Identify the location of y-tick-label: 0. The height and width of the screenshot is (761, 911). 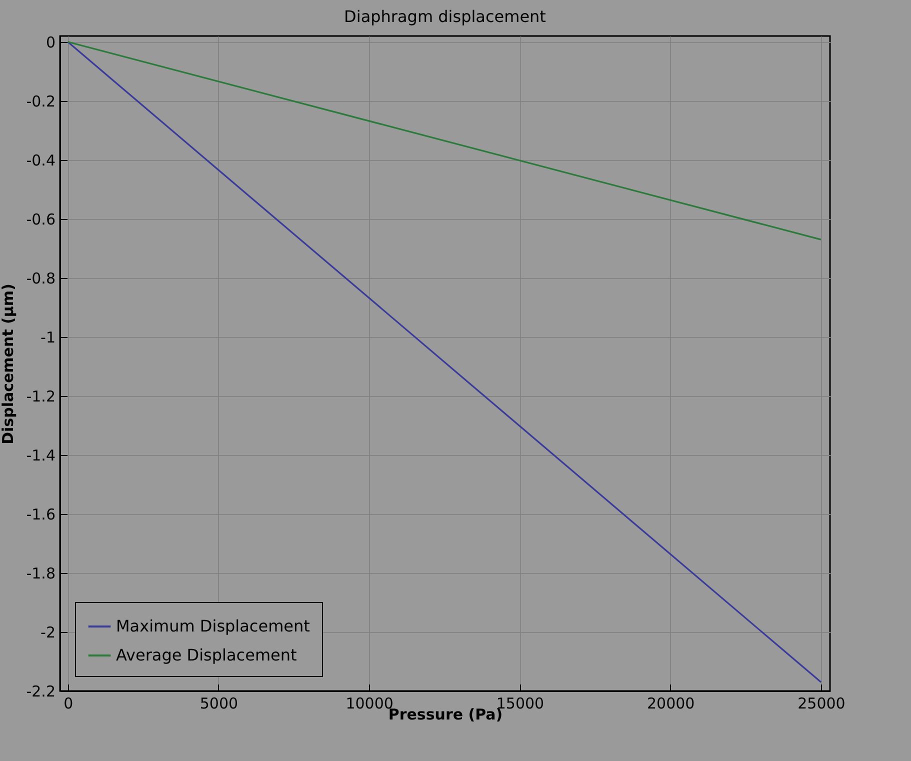
(51, 42).